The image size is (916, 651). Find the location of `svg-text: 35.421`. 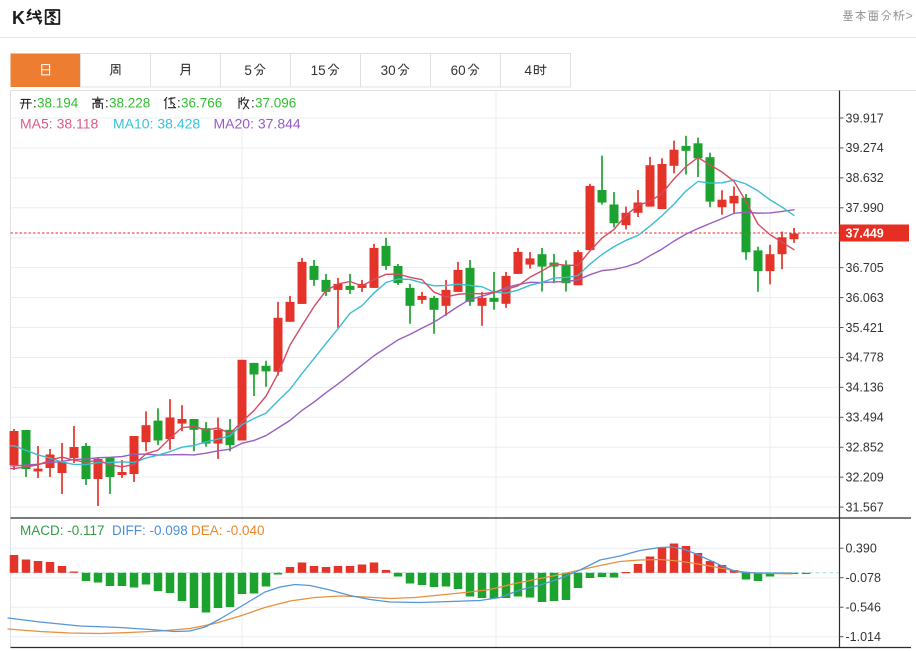

svg-text: 35.421 is located at coordinates (865, 328).